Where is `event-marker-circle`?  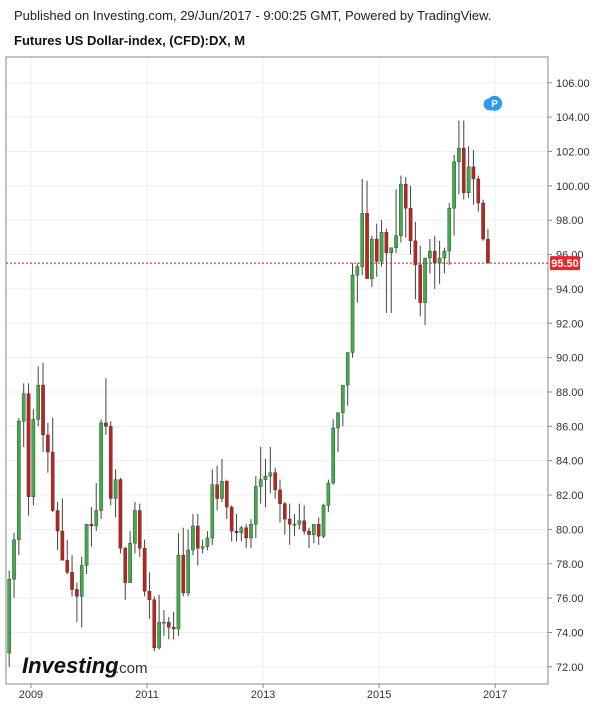
event-marker-circle is located at coordinates (495, 103).